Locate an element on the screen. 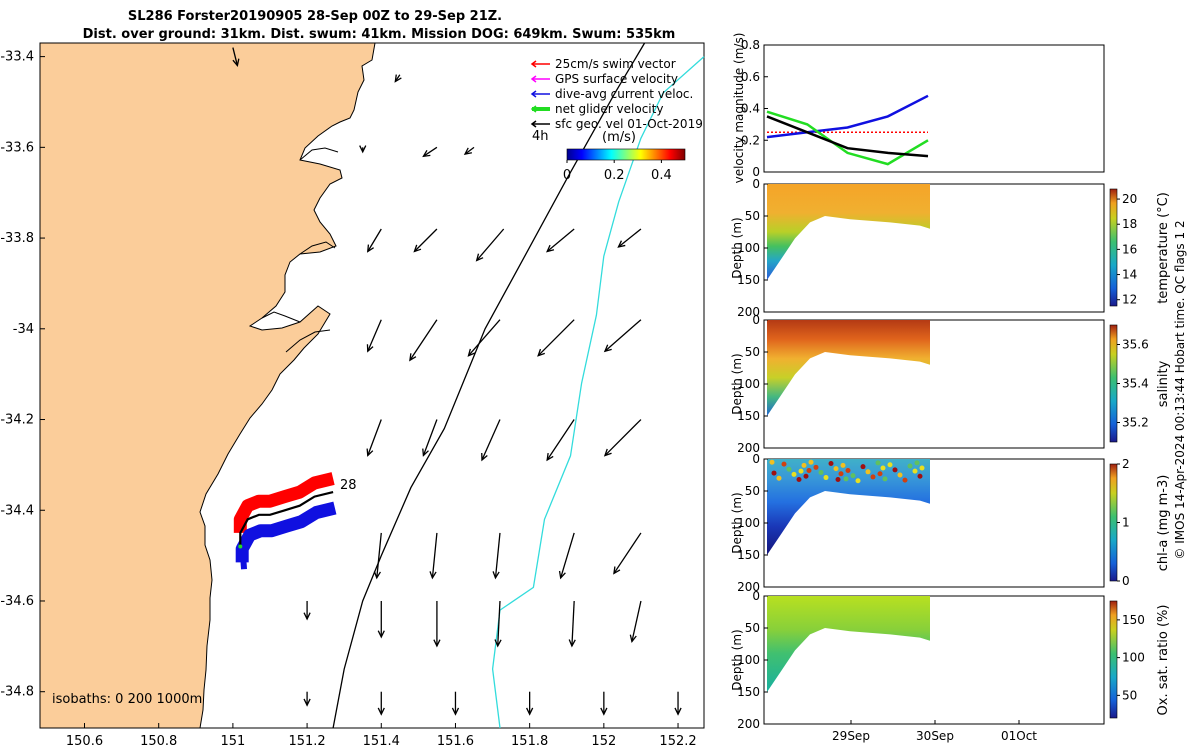  swim-vector-band is located at coordinates (284, 502).